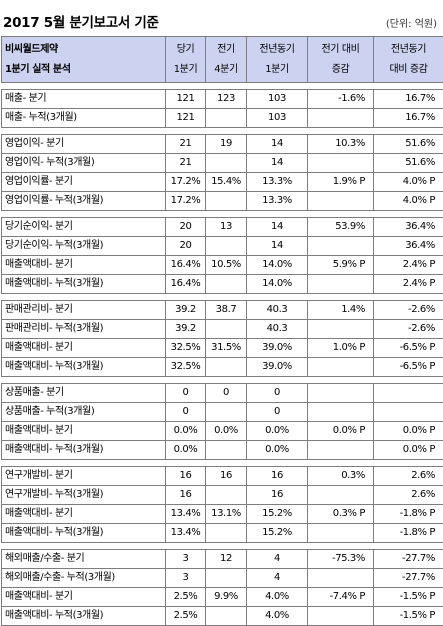 This screenshot has width=443, height=626. What do you see at coordinates (84, 578) in the screenshot?
I see `row-label: 해외매출/수출- 누적(3개월)` at bounding box center [84, 578].